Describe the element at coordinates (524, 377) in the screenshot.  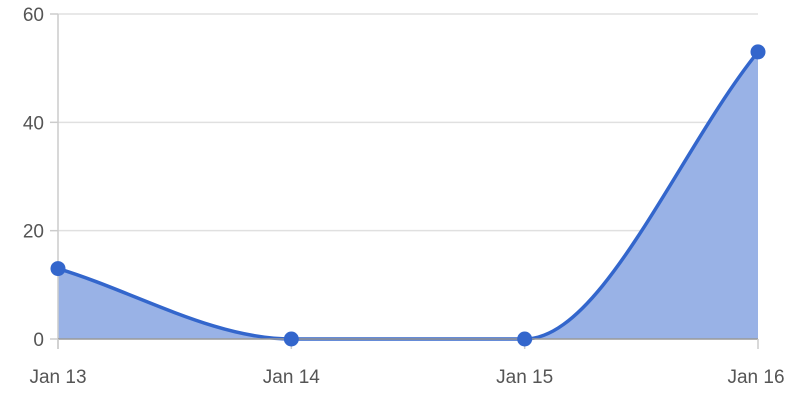
I see `x-tick-label: Jan 15` at that location.